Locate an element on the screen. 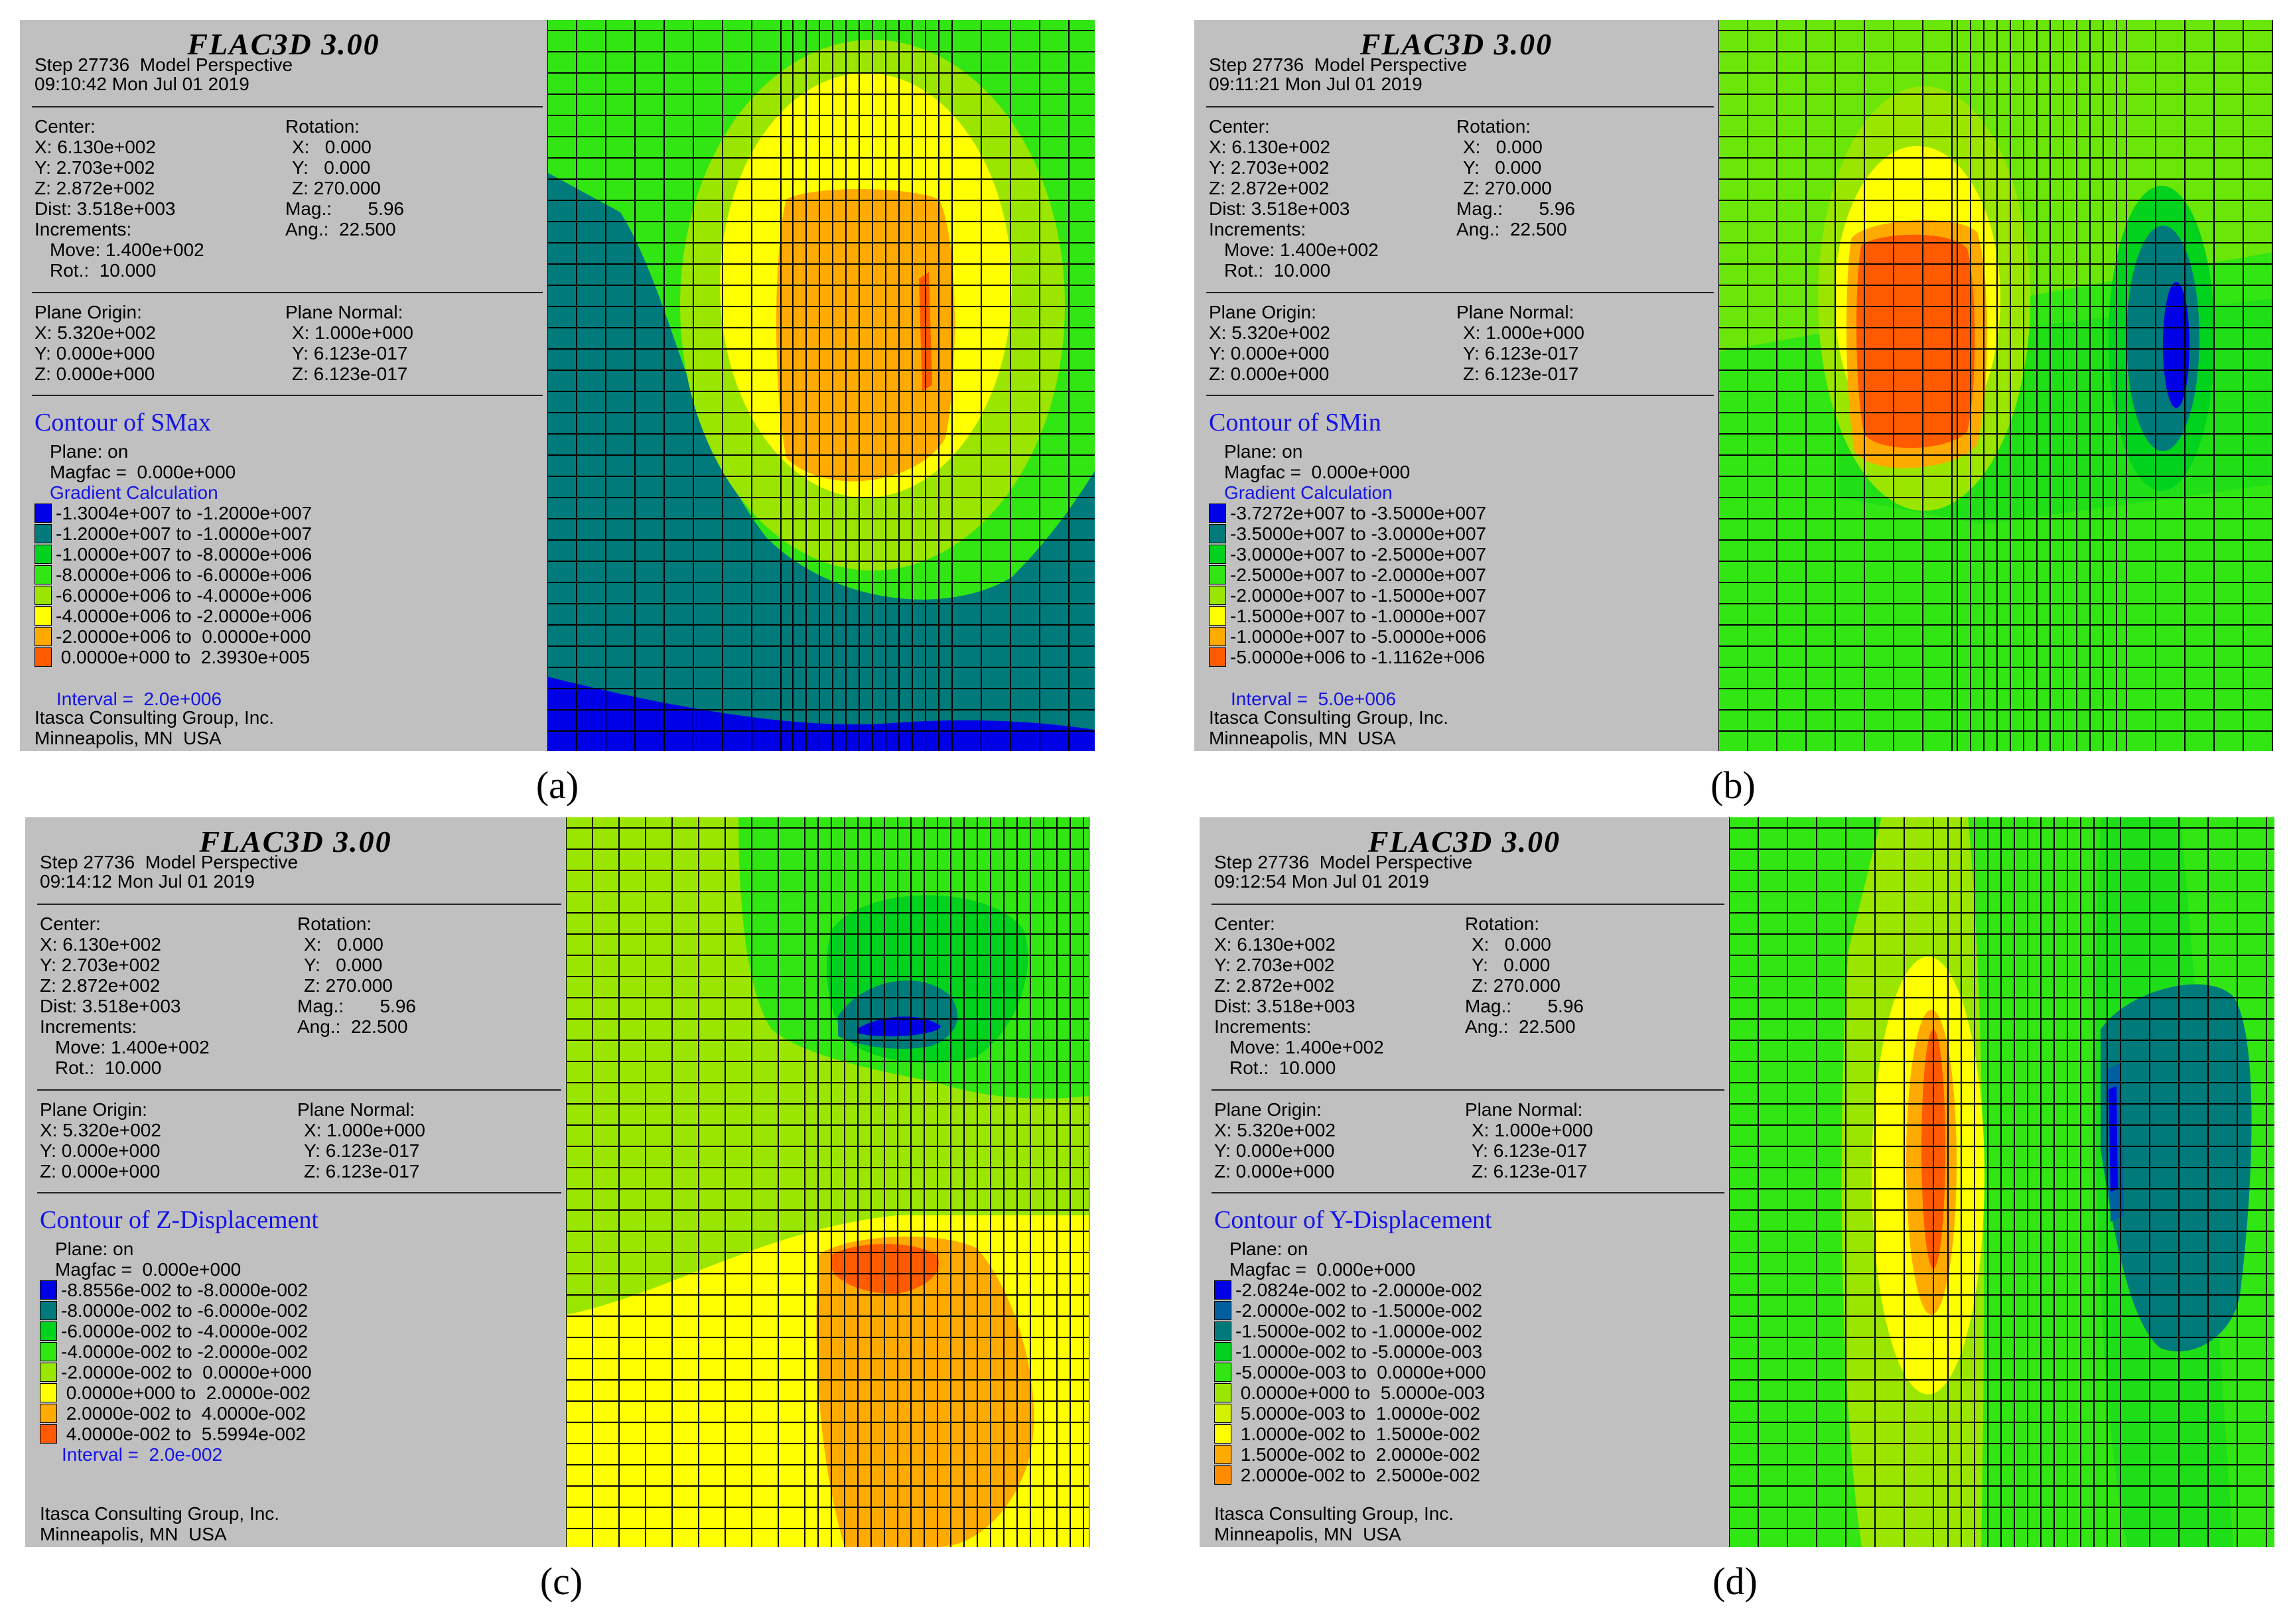  legend-label: -8.8556e-002 to -8.0000e-002 is located at coordinates (185, 1289).